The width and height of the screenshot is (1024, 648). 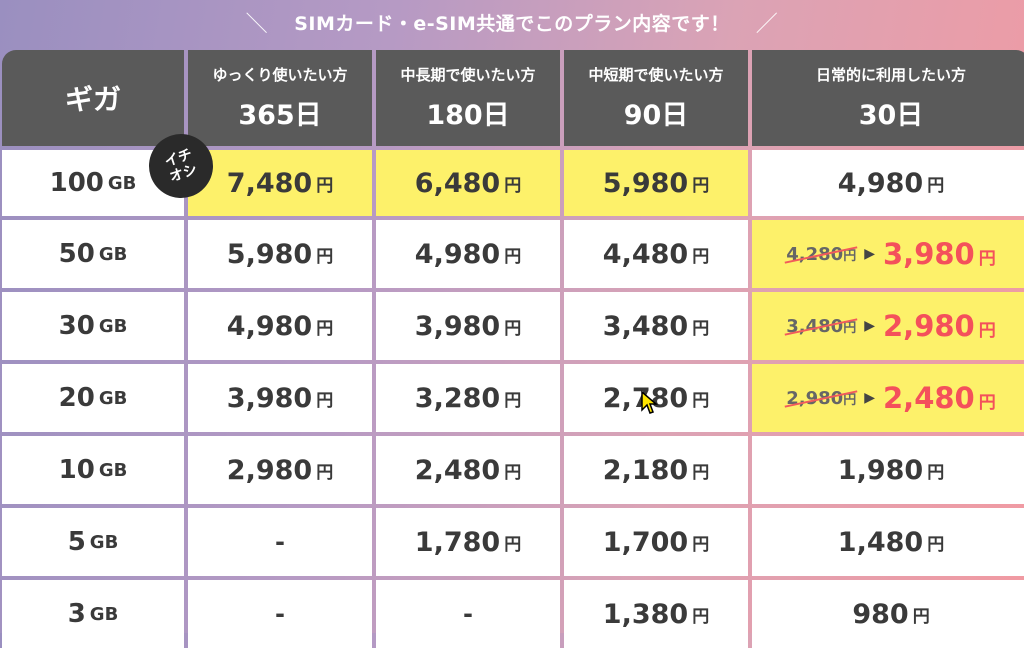 I want to click on giga-label: 30 GB, so click(x=93, y=326).